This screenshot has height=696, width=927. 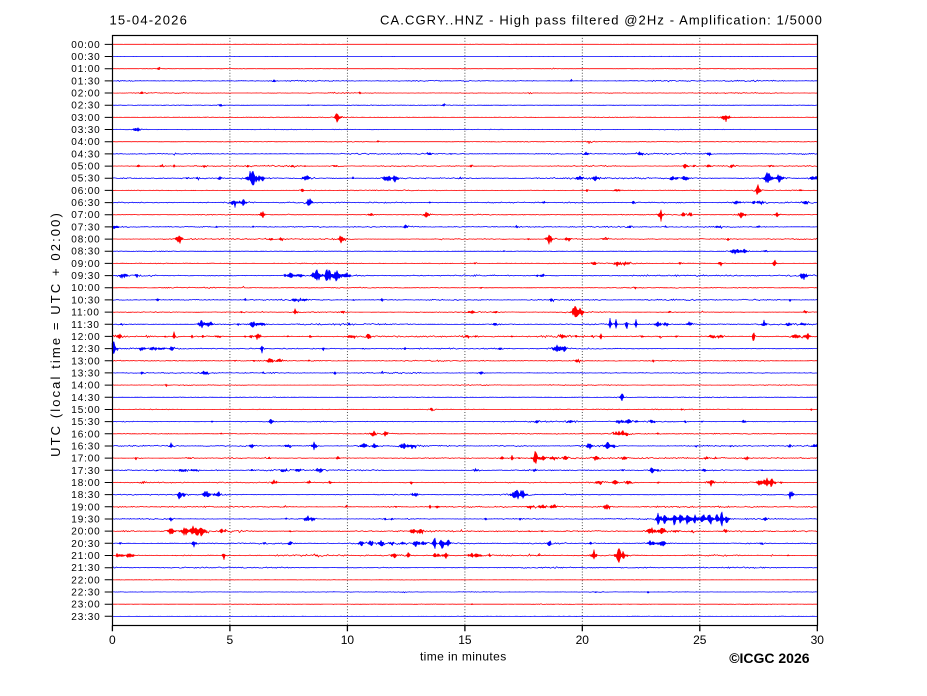 I want to click on svg-text: 30, so click(x=818, y=640).